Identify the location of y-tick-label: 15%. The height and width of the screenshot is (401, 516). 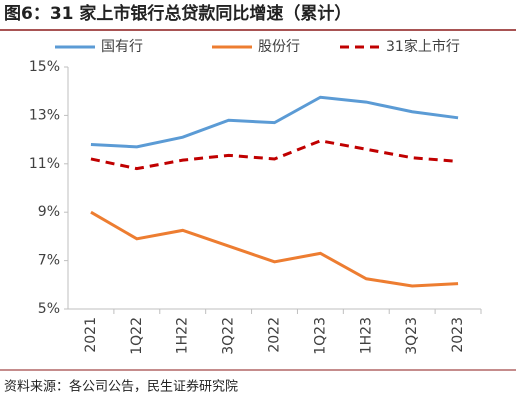
(44, 67).